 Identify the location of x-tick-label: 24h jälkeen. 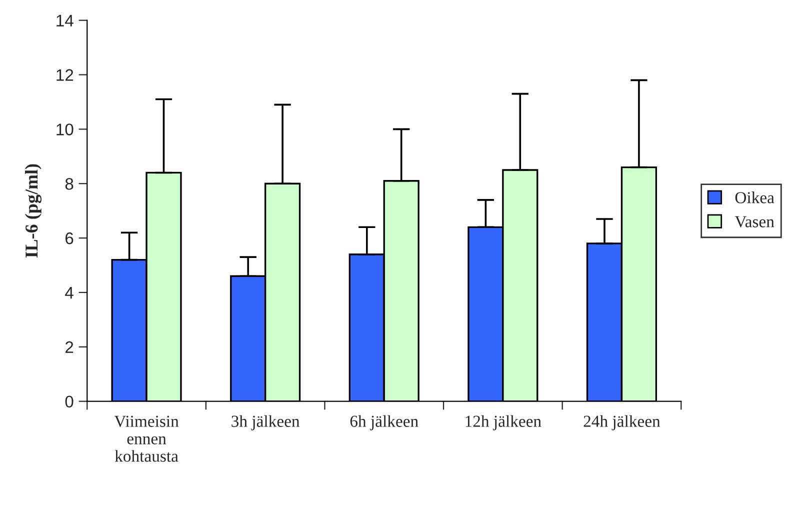
(622, 422).